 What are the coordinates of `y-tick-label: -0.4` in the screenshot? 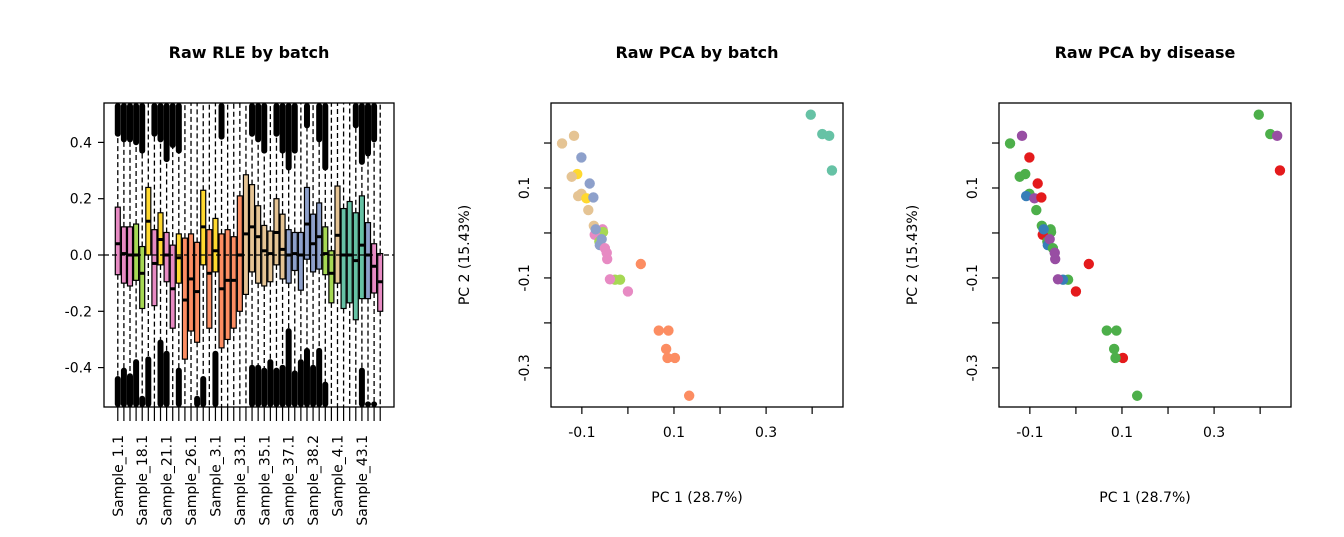 It's located at (78, 369).